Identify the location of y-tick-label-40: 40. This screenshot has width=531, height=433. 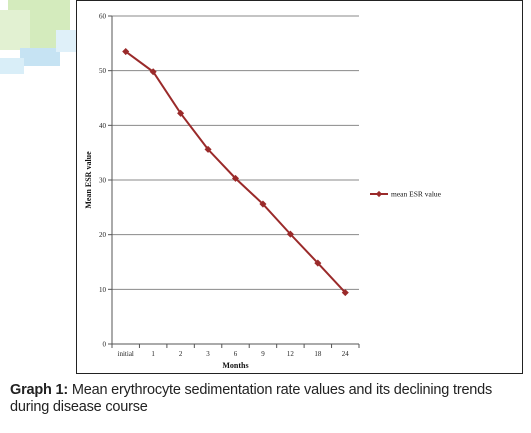
(103, 126).